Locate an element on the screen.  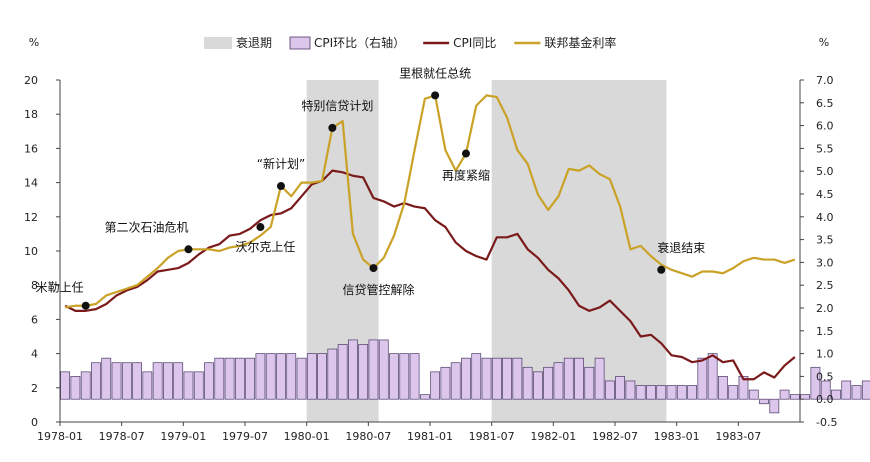
left-tick-label: 10 is located at coordinates (31, 251).